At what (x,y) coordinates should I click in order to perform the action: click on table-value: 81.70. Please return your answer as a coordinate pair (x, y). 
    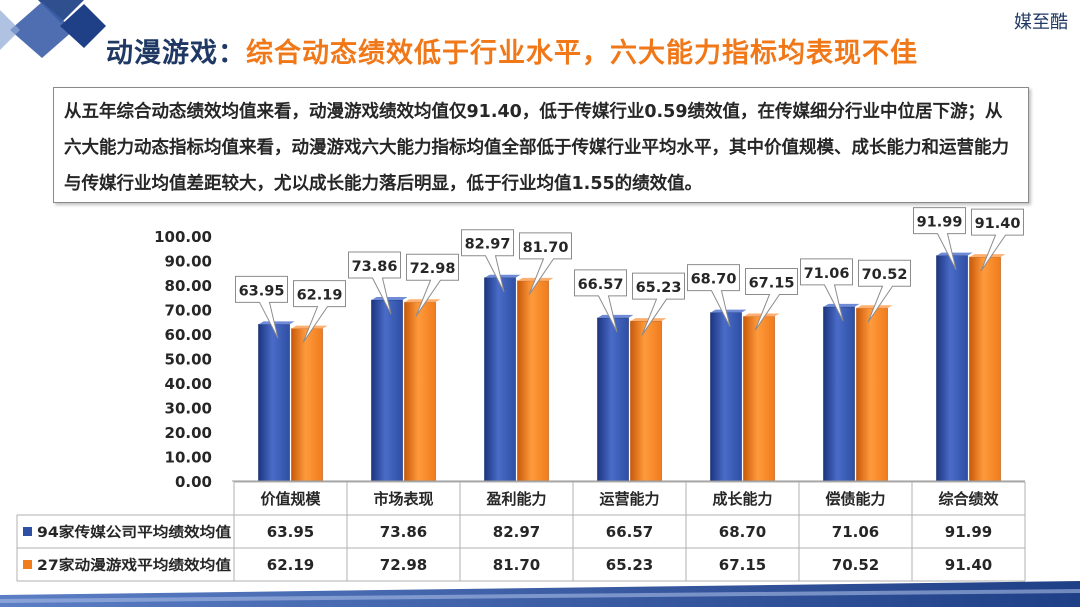
    Looking at the image, I should click on (516, 565).